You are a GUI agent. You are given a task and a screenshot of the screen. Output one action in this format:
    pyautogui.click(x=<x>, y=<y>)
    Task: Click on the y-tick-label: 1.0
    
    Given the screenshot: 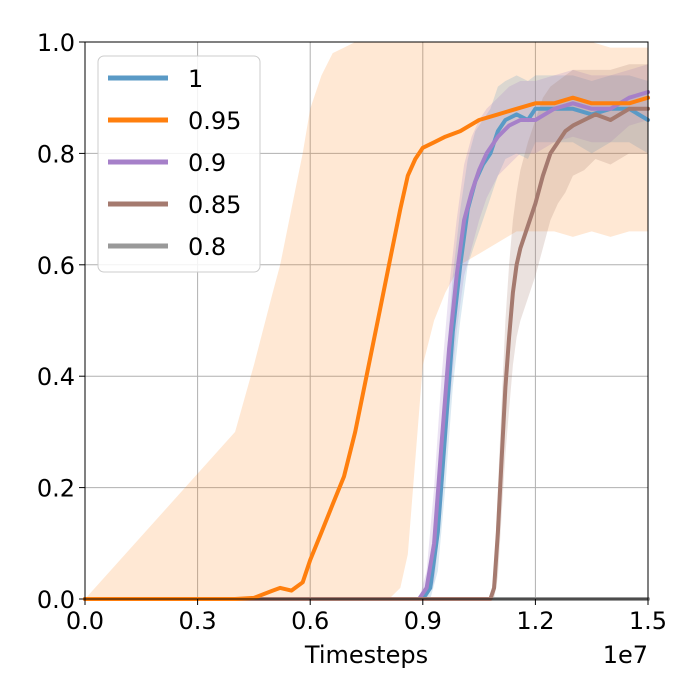 What is the action you would take?
    pyautogui.click(x=56, y=43)
    